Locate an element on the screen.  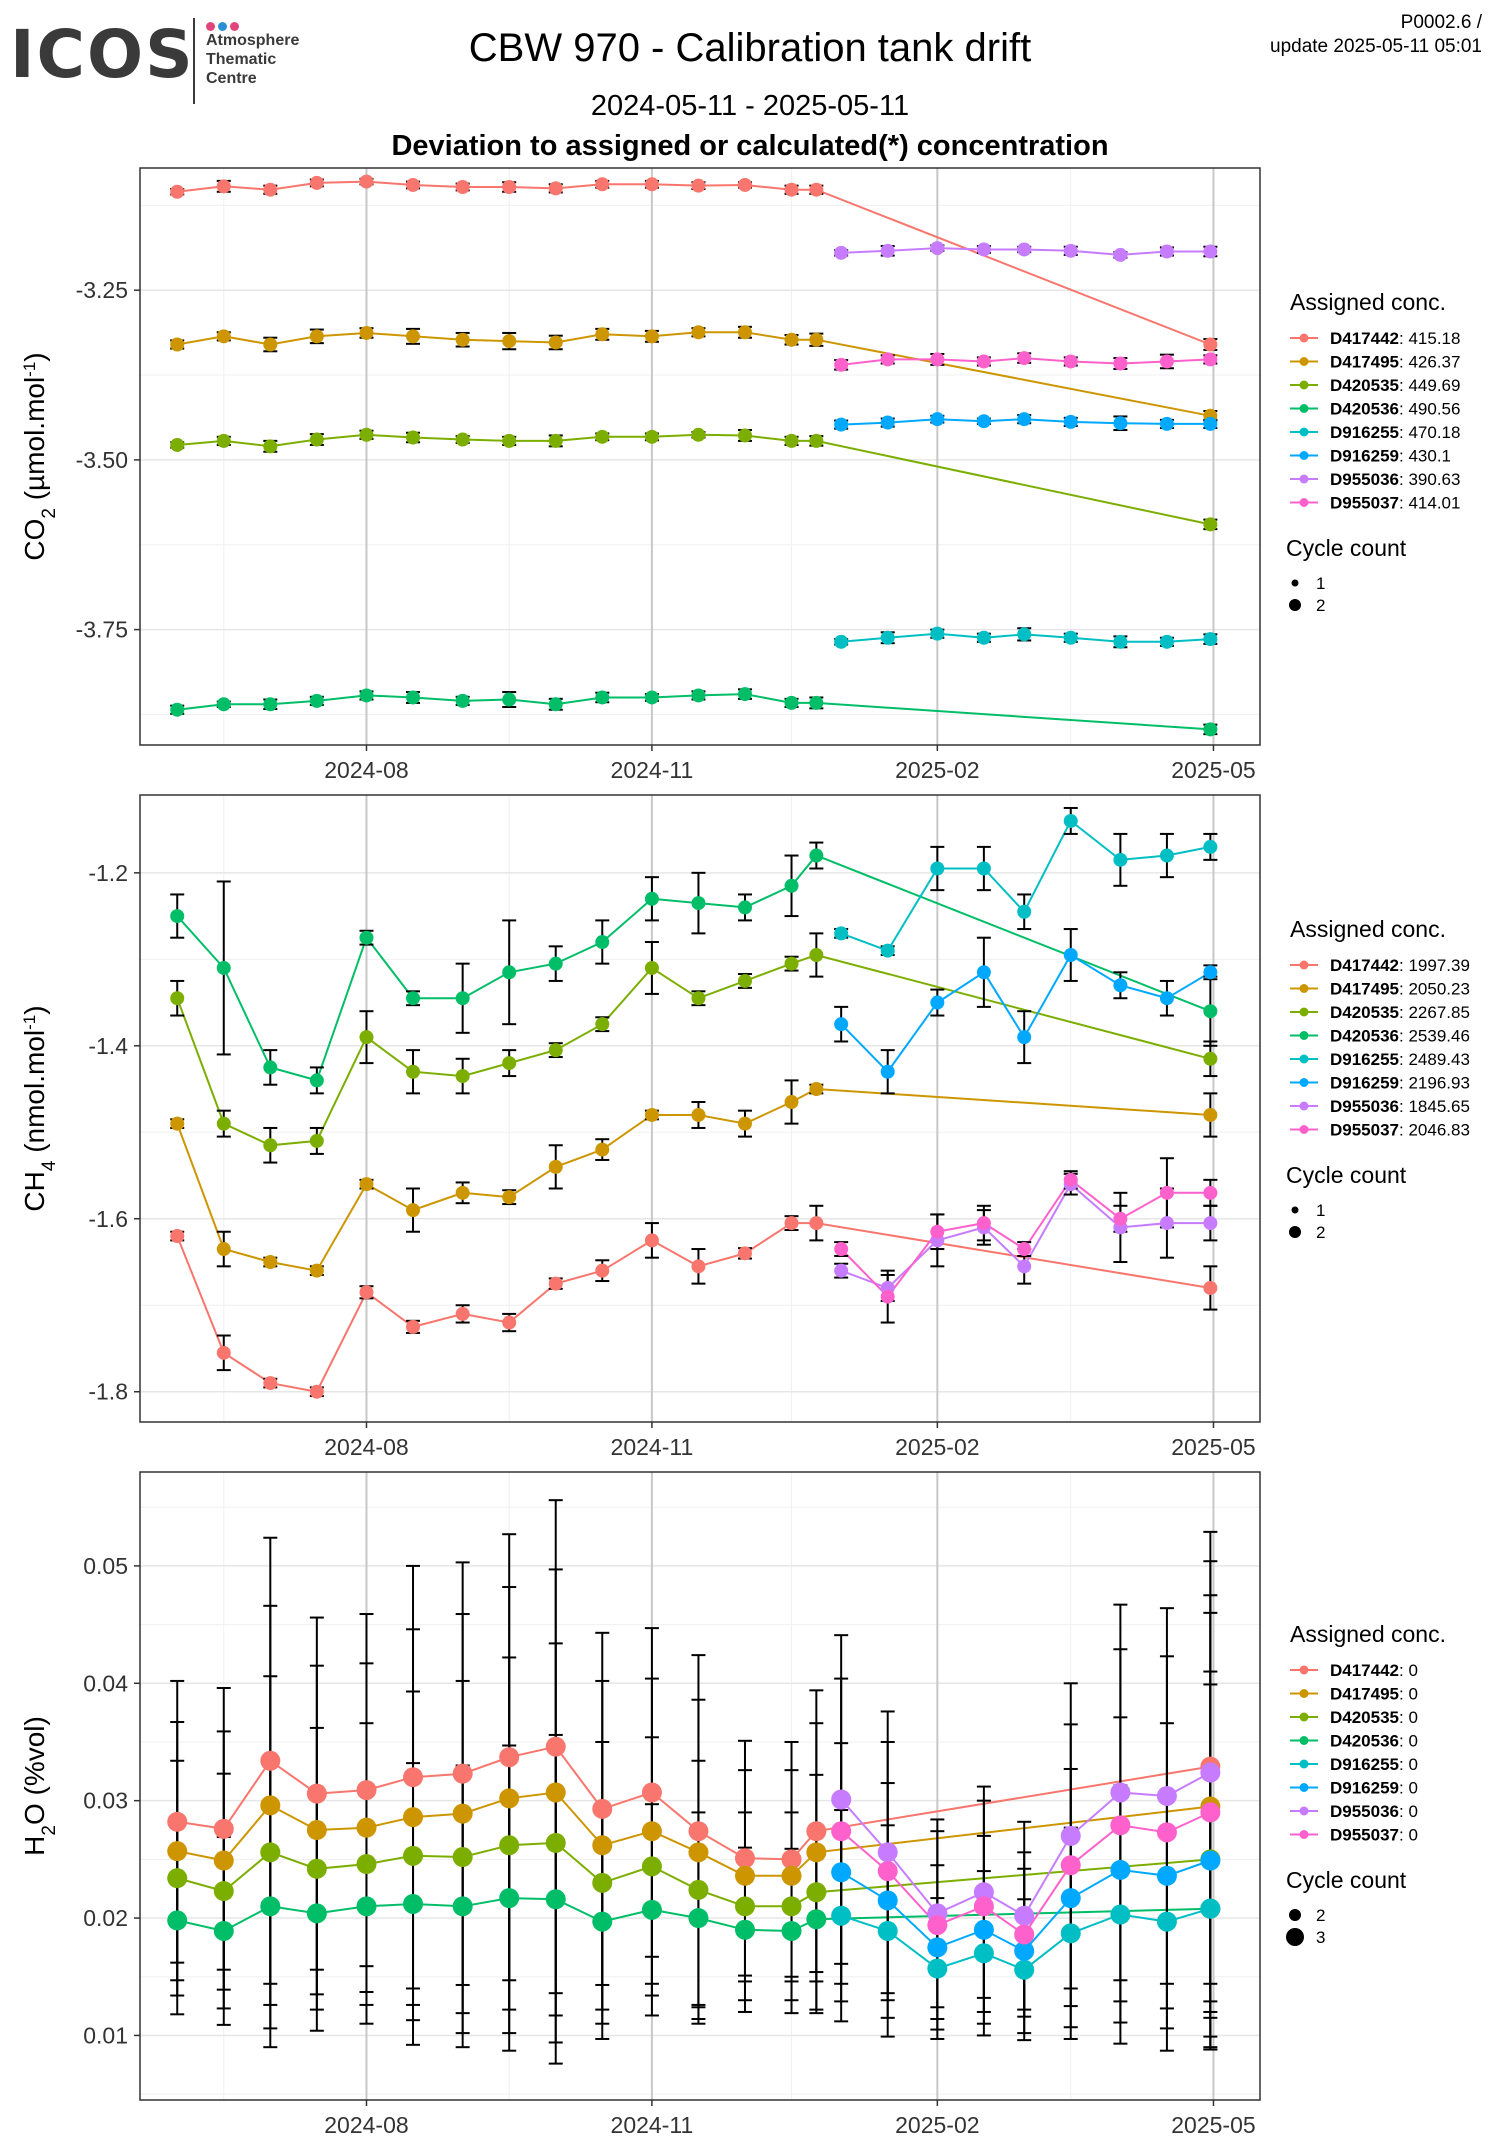
x-tick-label: 2025-05 is located at coordinates (1213, 770).